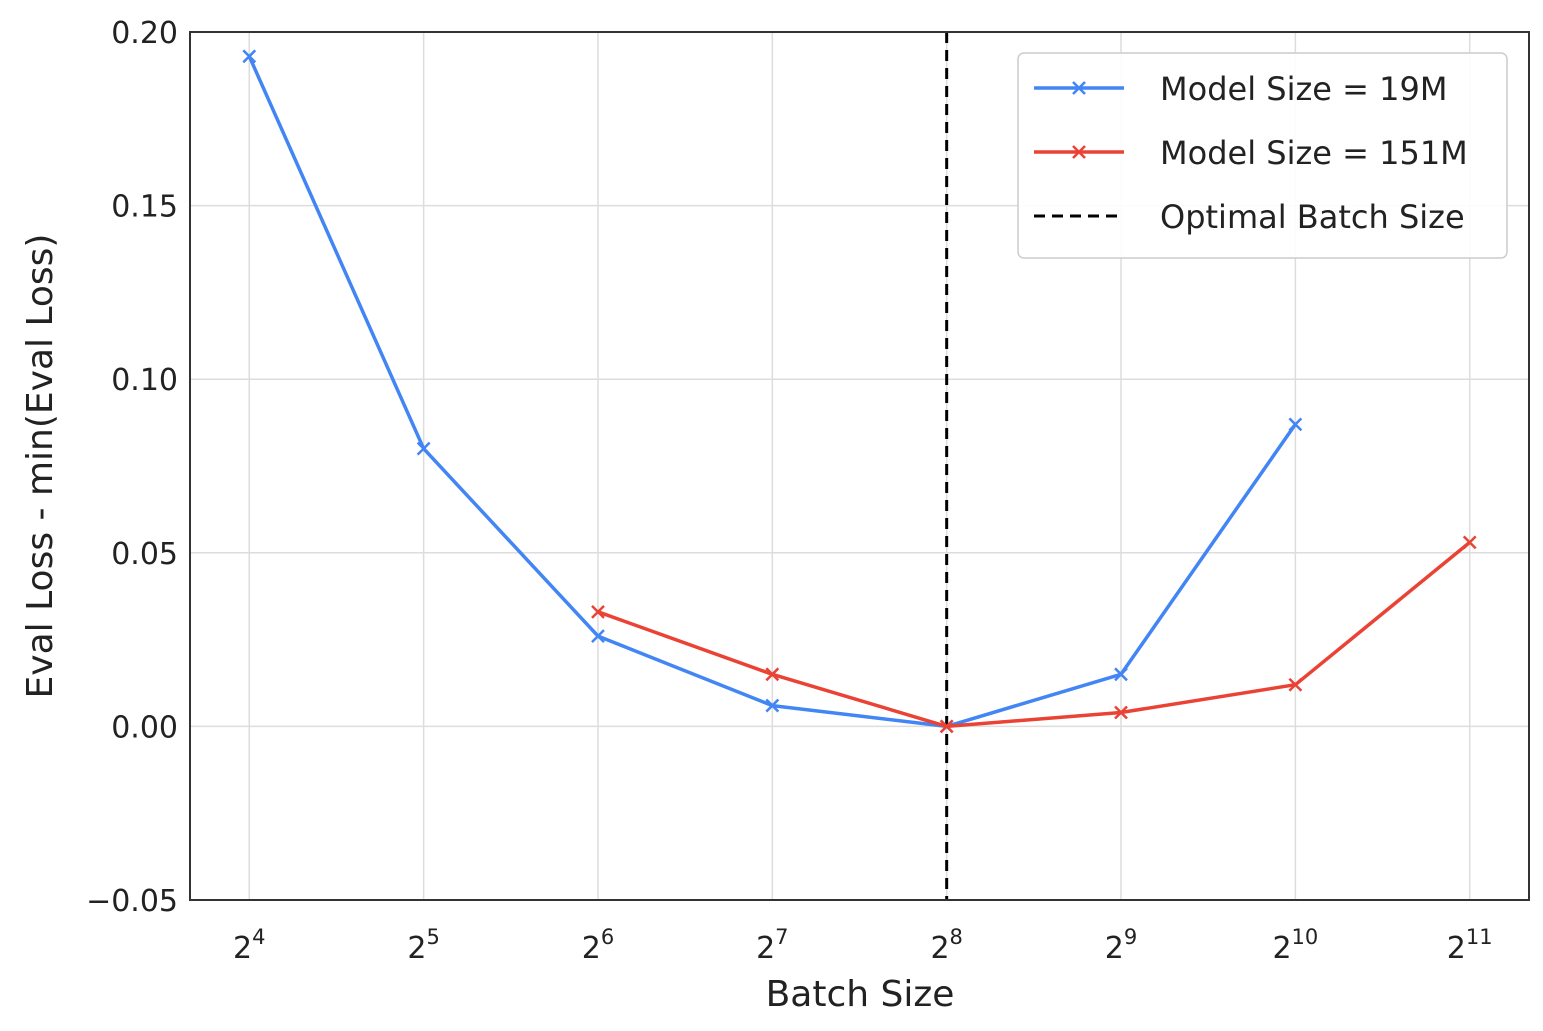  I want to click on y-tick-label: 0.00, so click(144, 727).